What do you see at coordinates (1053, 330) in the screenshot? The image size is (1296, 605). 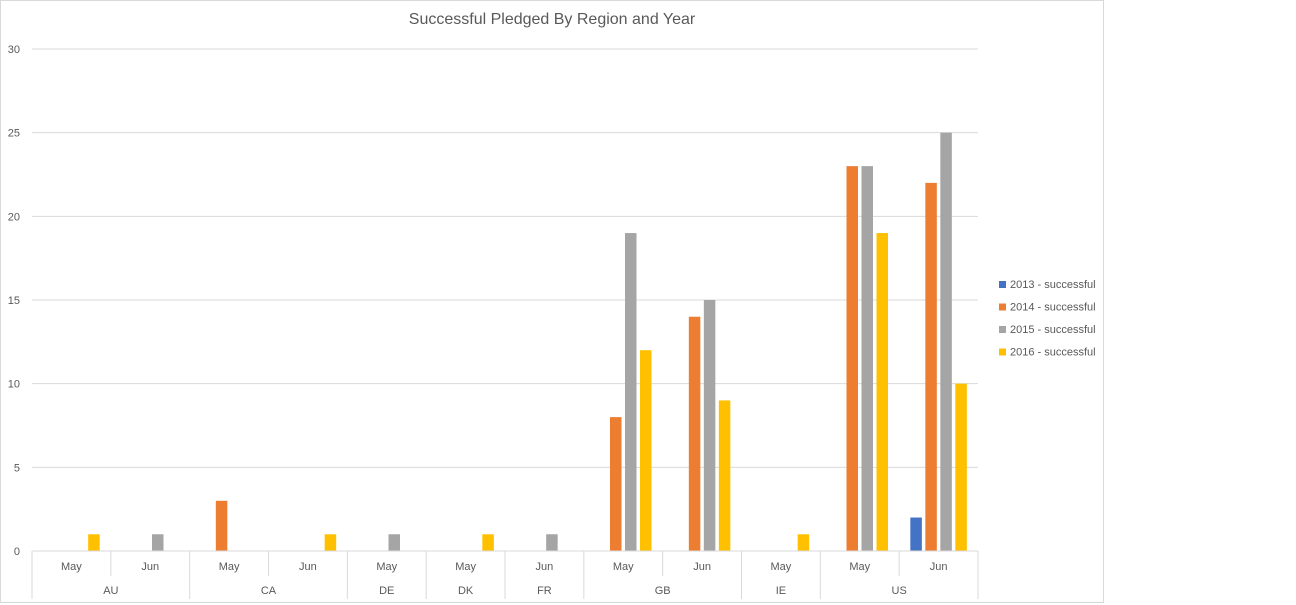 I see `legend-label: 2015 - successful` at bounding box center [1053, 330].